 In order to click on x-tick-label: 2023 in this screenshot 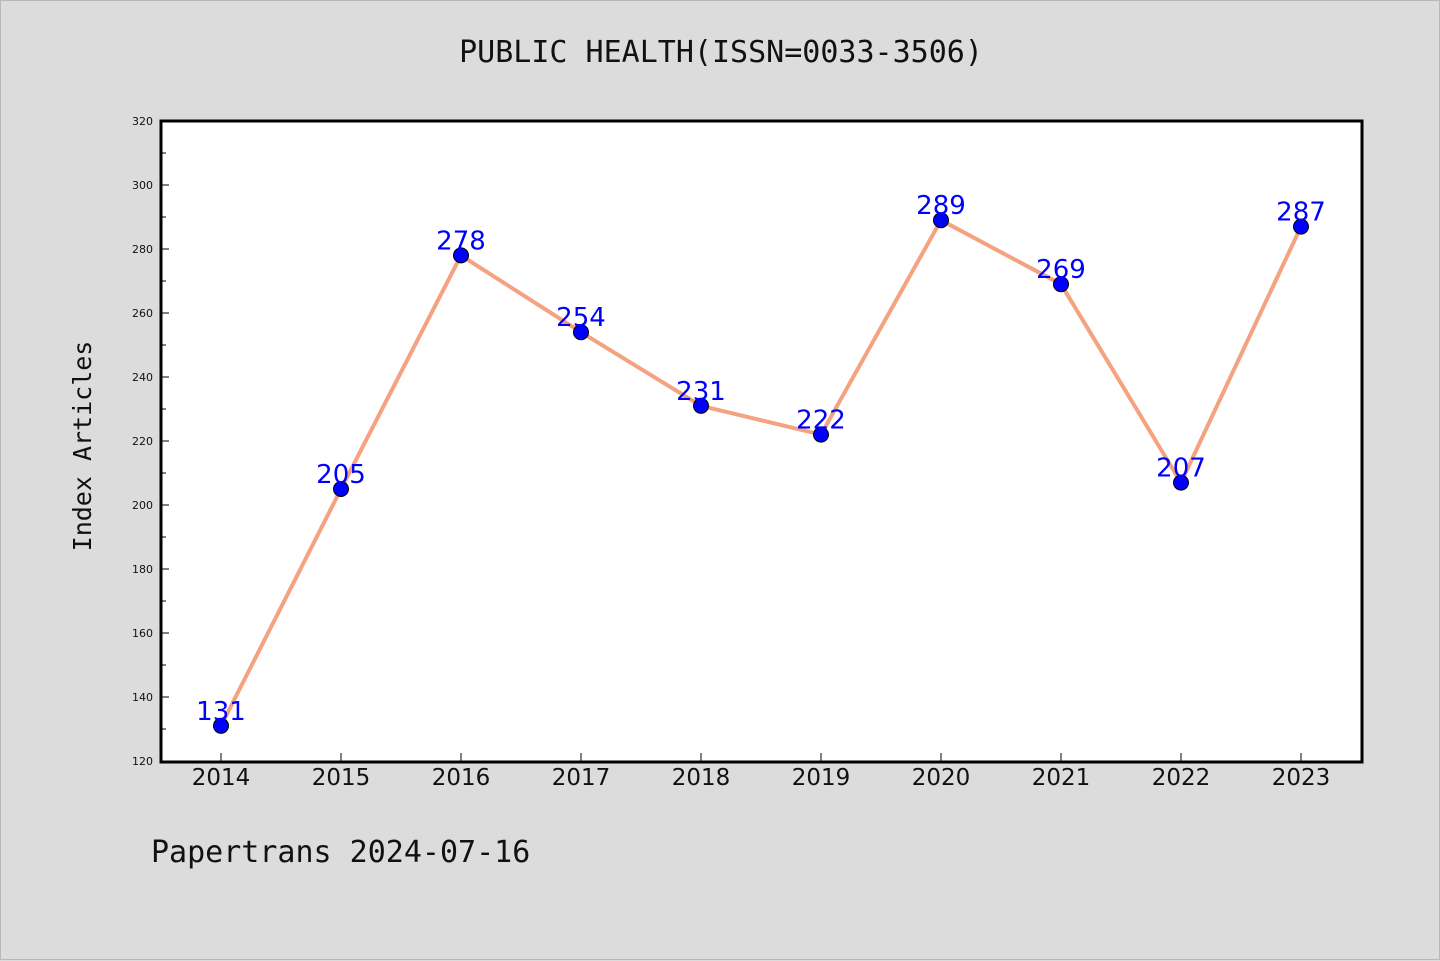, I will do `click(1301, 778)`.